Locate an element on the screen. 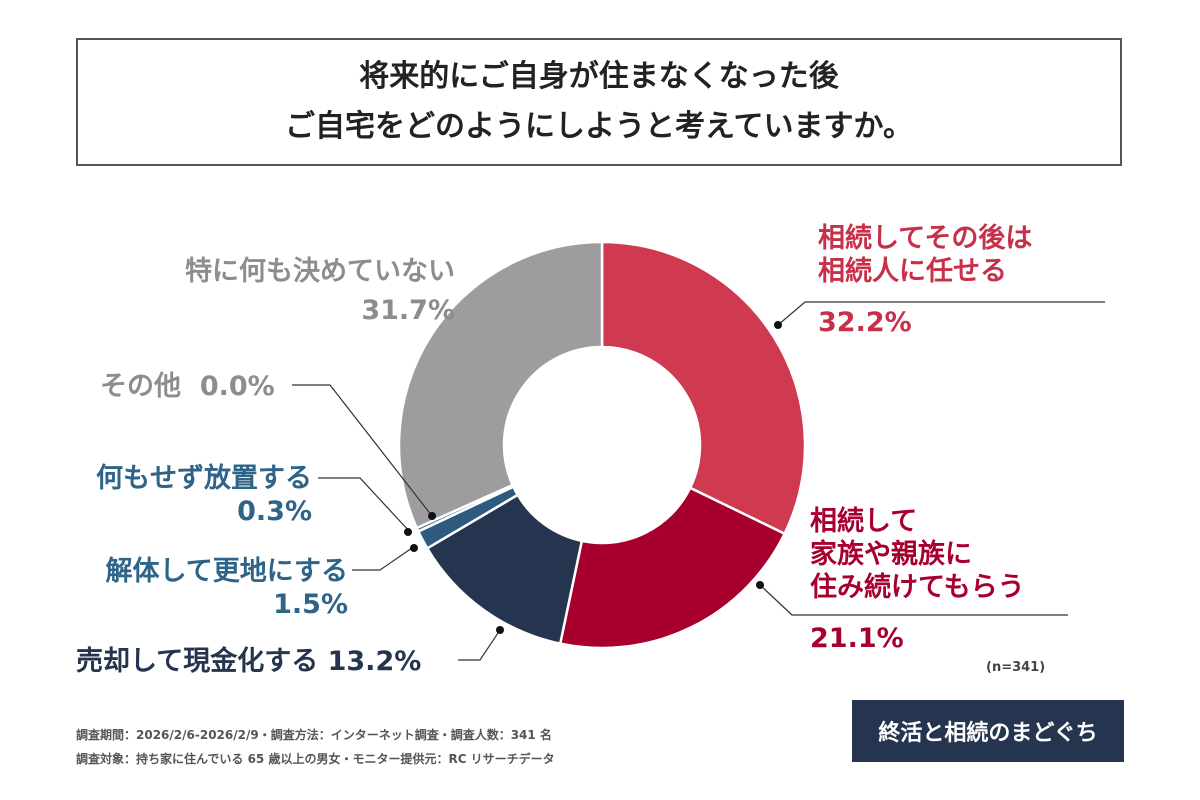 This screenshot has height=800, width=1200. label-text: 相続してその後は is located at coordinates (925, 238).